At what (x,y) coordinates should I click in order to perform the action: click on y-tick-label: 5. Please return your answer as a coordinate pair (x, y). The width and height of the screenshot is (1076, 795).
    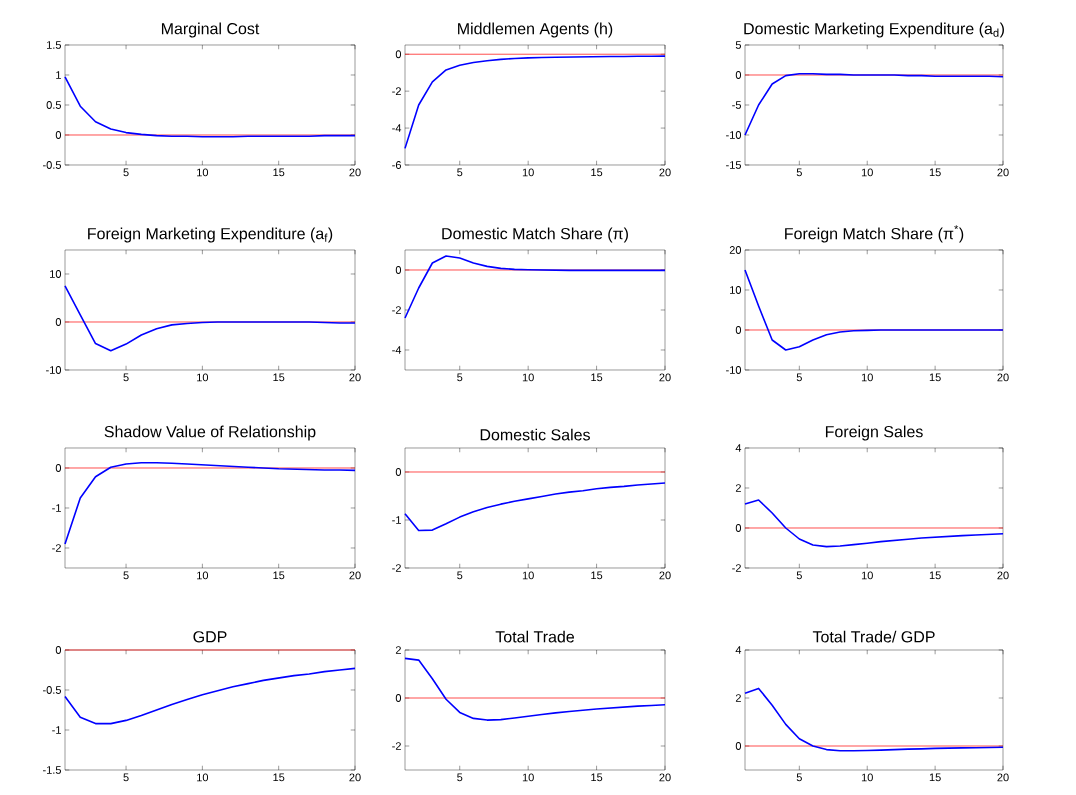
    Looking at the image, I should click on (738, 45).